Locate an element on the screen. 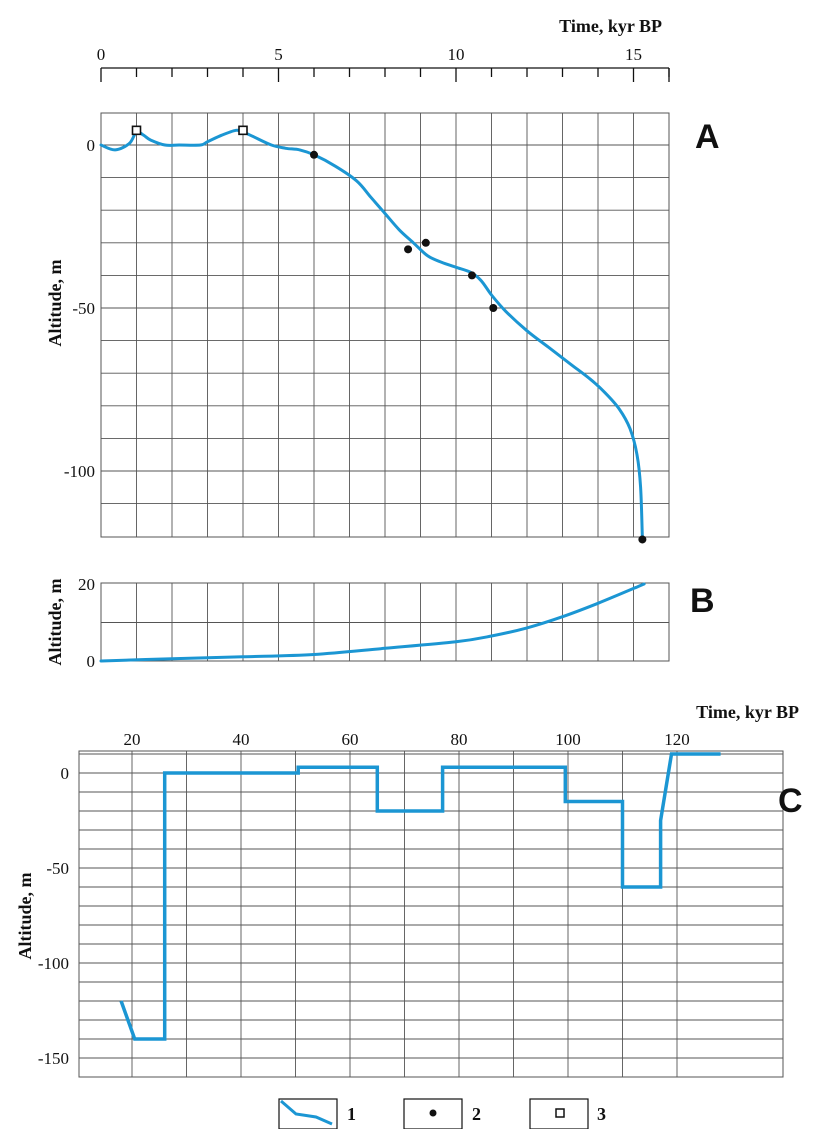 The width and height of the screenshot is (829, 1129). panel-a-letter: A is located at coordinates (707, 137).